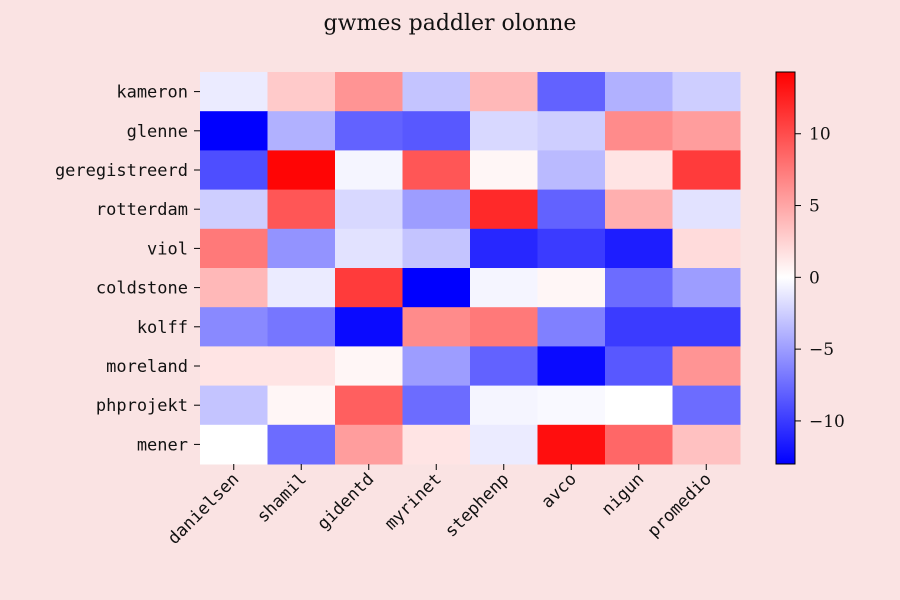 The height and width of the screenshot is (600, 900). I want to click on y-tick-label: moreland, so click(147, 367).